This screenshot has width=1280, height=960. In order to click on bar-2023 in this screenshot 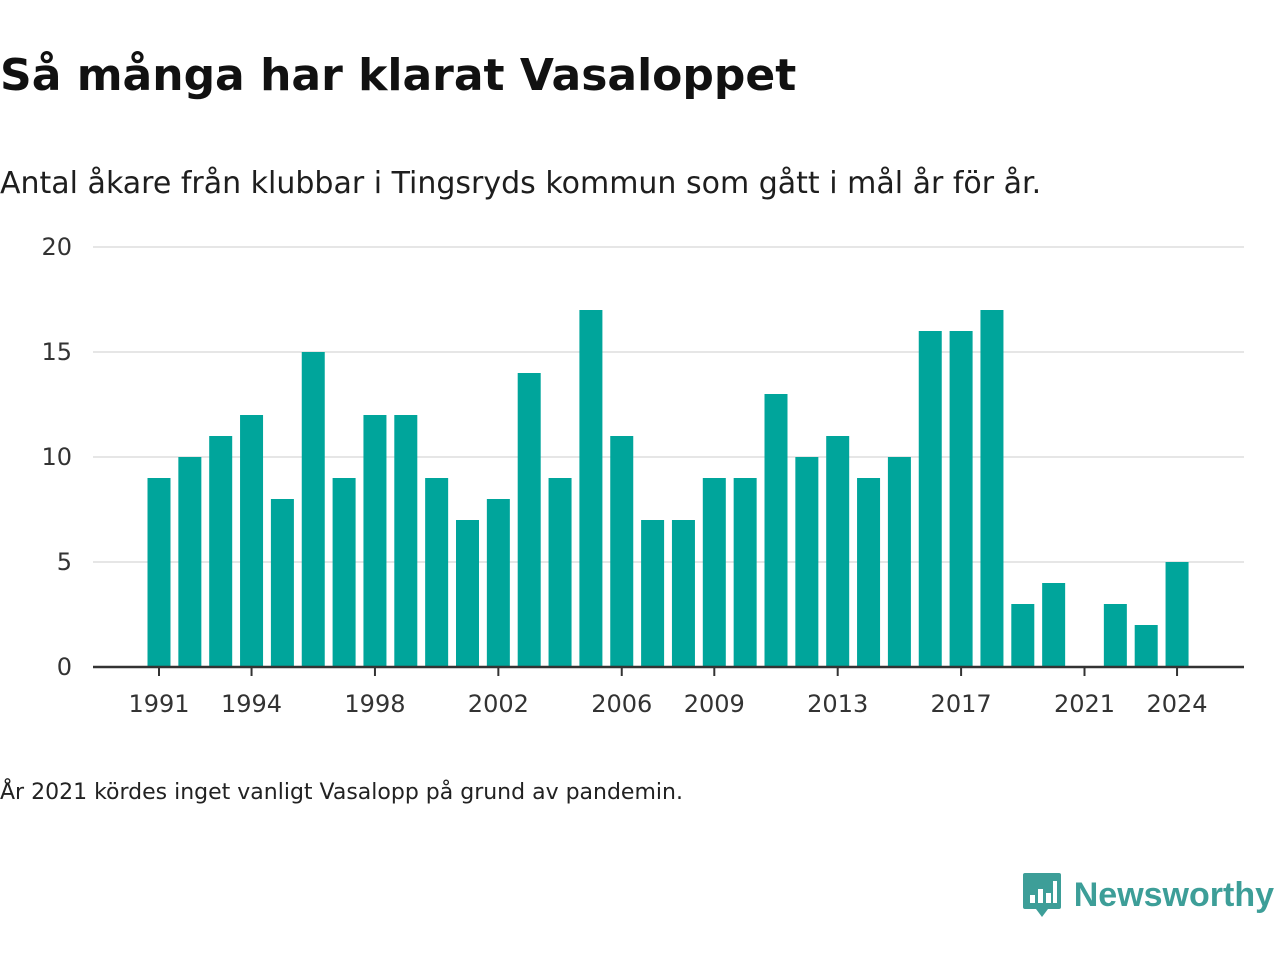, I will do `click(1146, 646)`.